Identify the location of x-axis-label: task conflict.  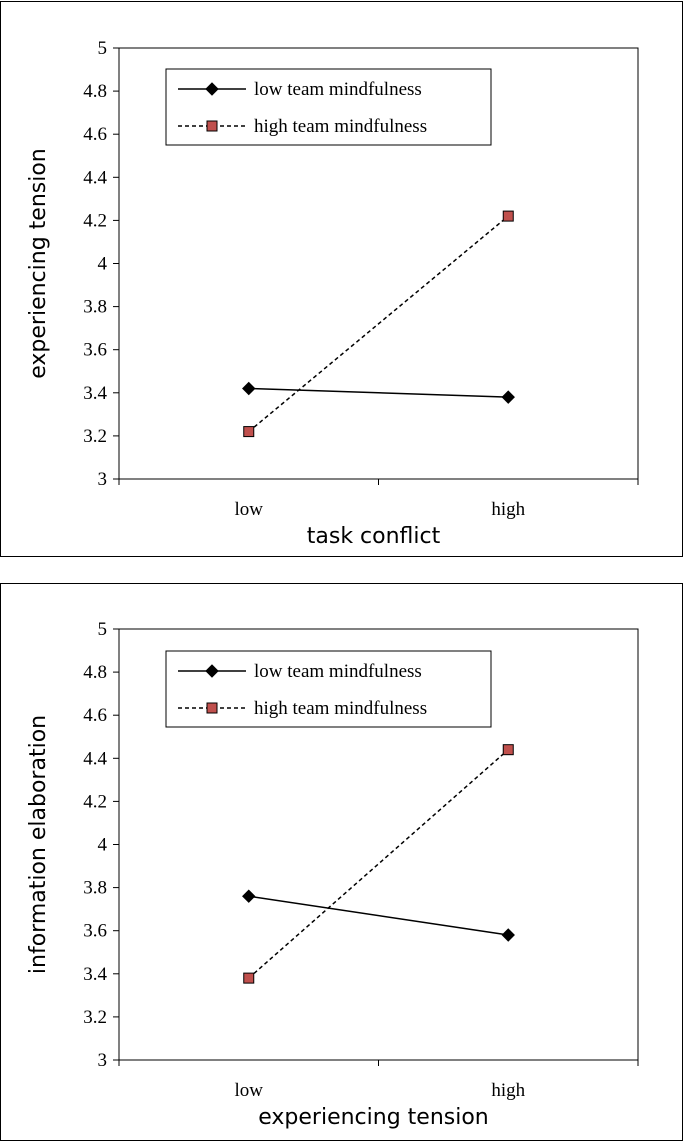
(374, 536).